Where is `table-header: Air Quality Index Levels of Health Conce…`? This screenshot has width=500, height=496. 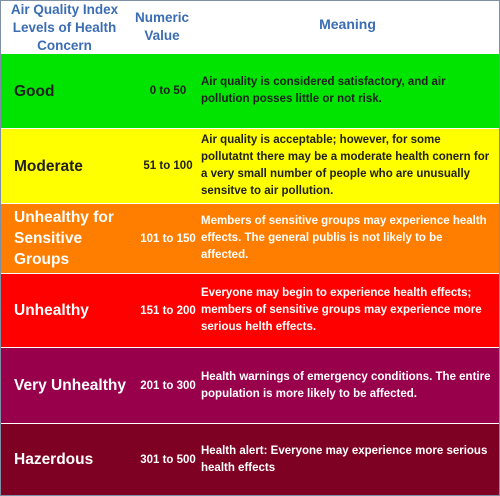 table-header: Air Quality Index Levels of Health Conce… is located at coordinates (250, 27).